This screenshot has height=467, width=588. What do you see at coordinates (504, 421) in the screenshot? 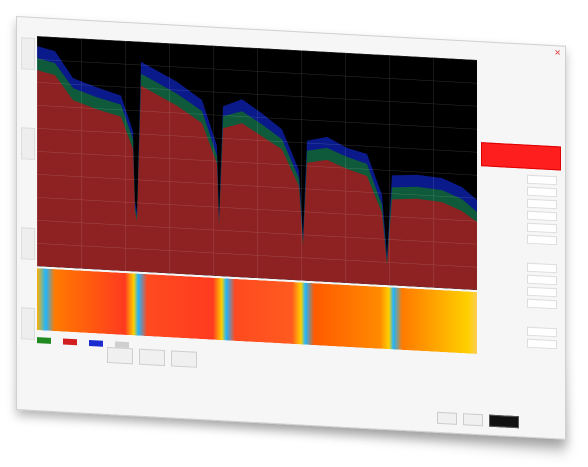
I see `ok-button` at bounding box center [504, 421].